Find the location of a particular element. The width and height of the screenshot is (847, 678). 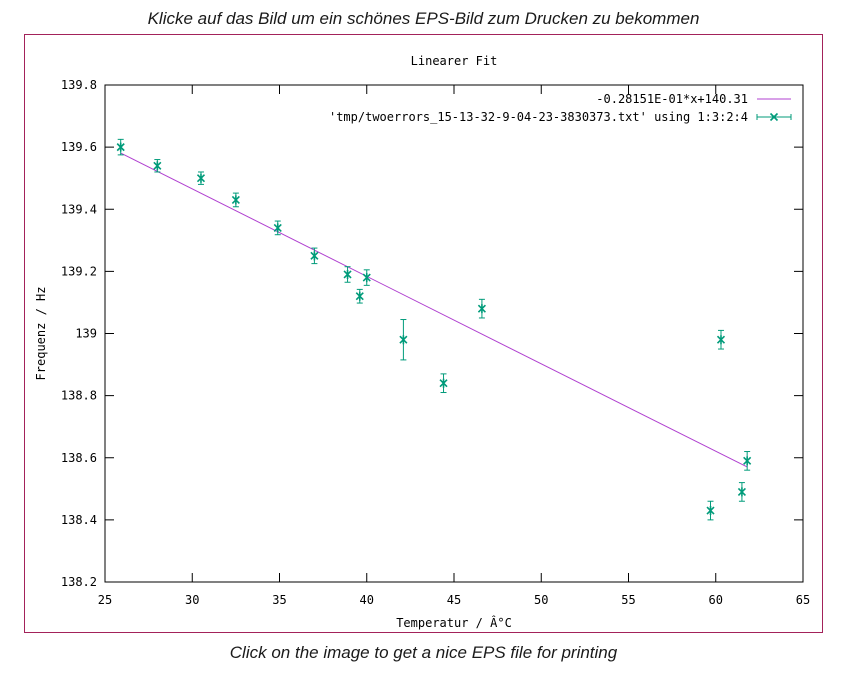

y-tick-label: 139 is located at coordinates (86, 334).